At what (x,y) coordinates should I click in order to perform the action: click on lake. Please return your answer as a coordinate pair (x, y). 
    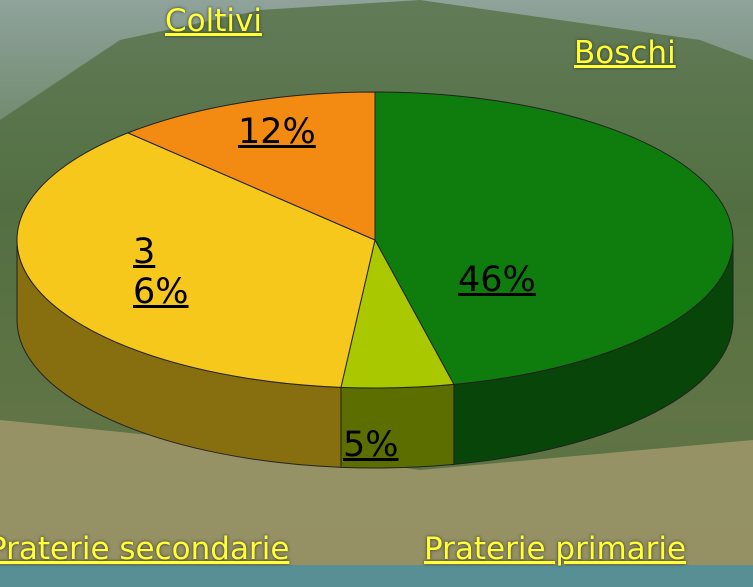
    Looking at the image, I should click on (376, 576).